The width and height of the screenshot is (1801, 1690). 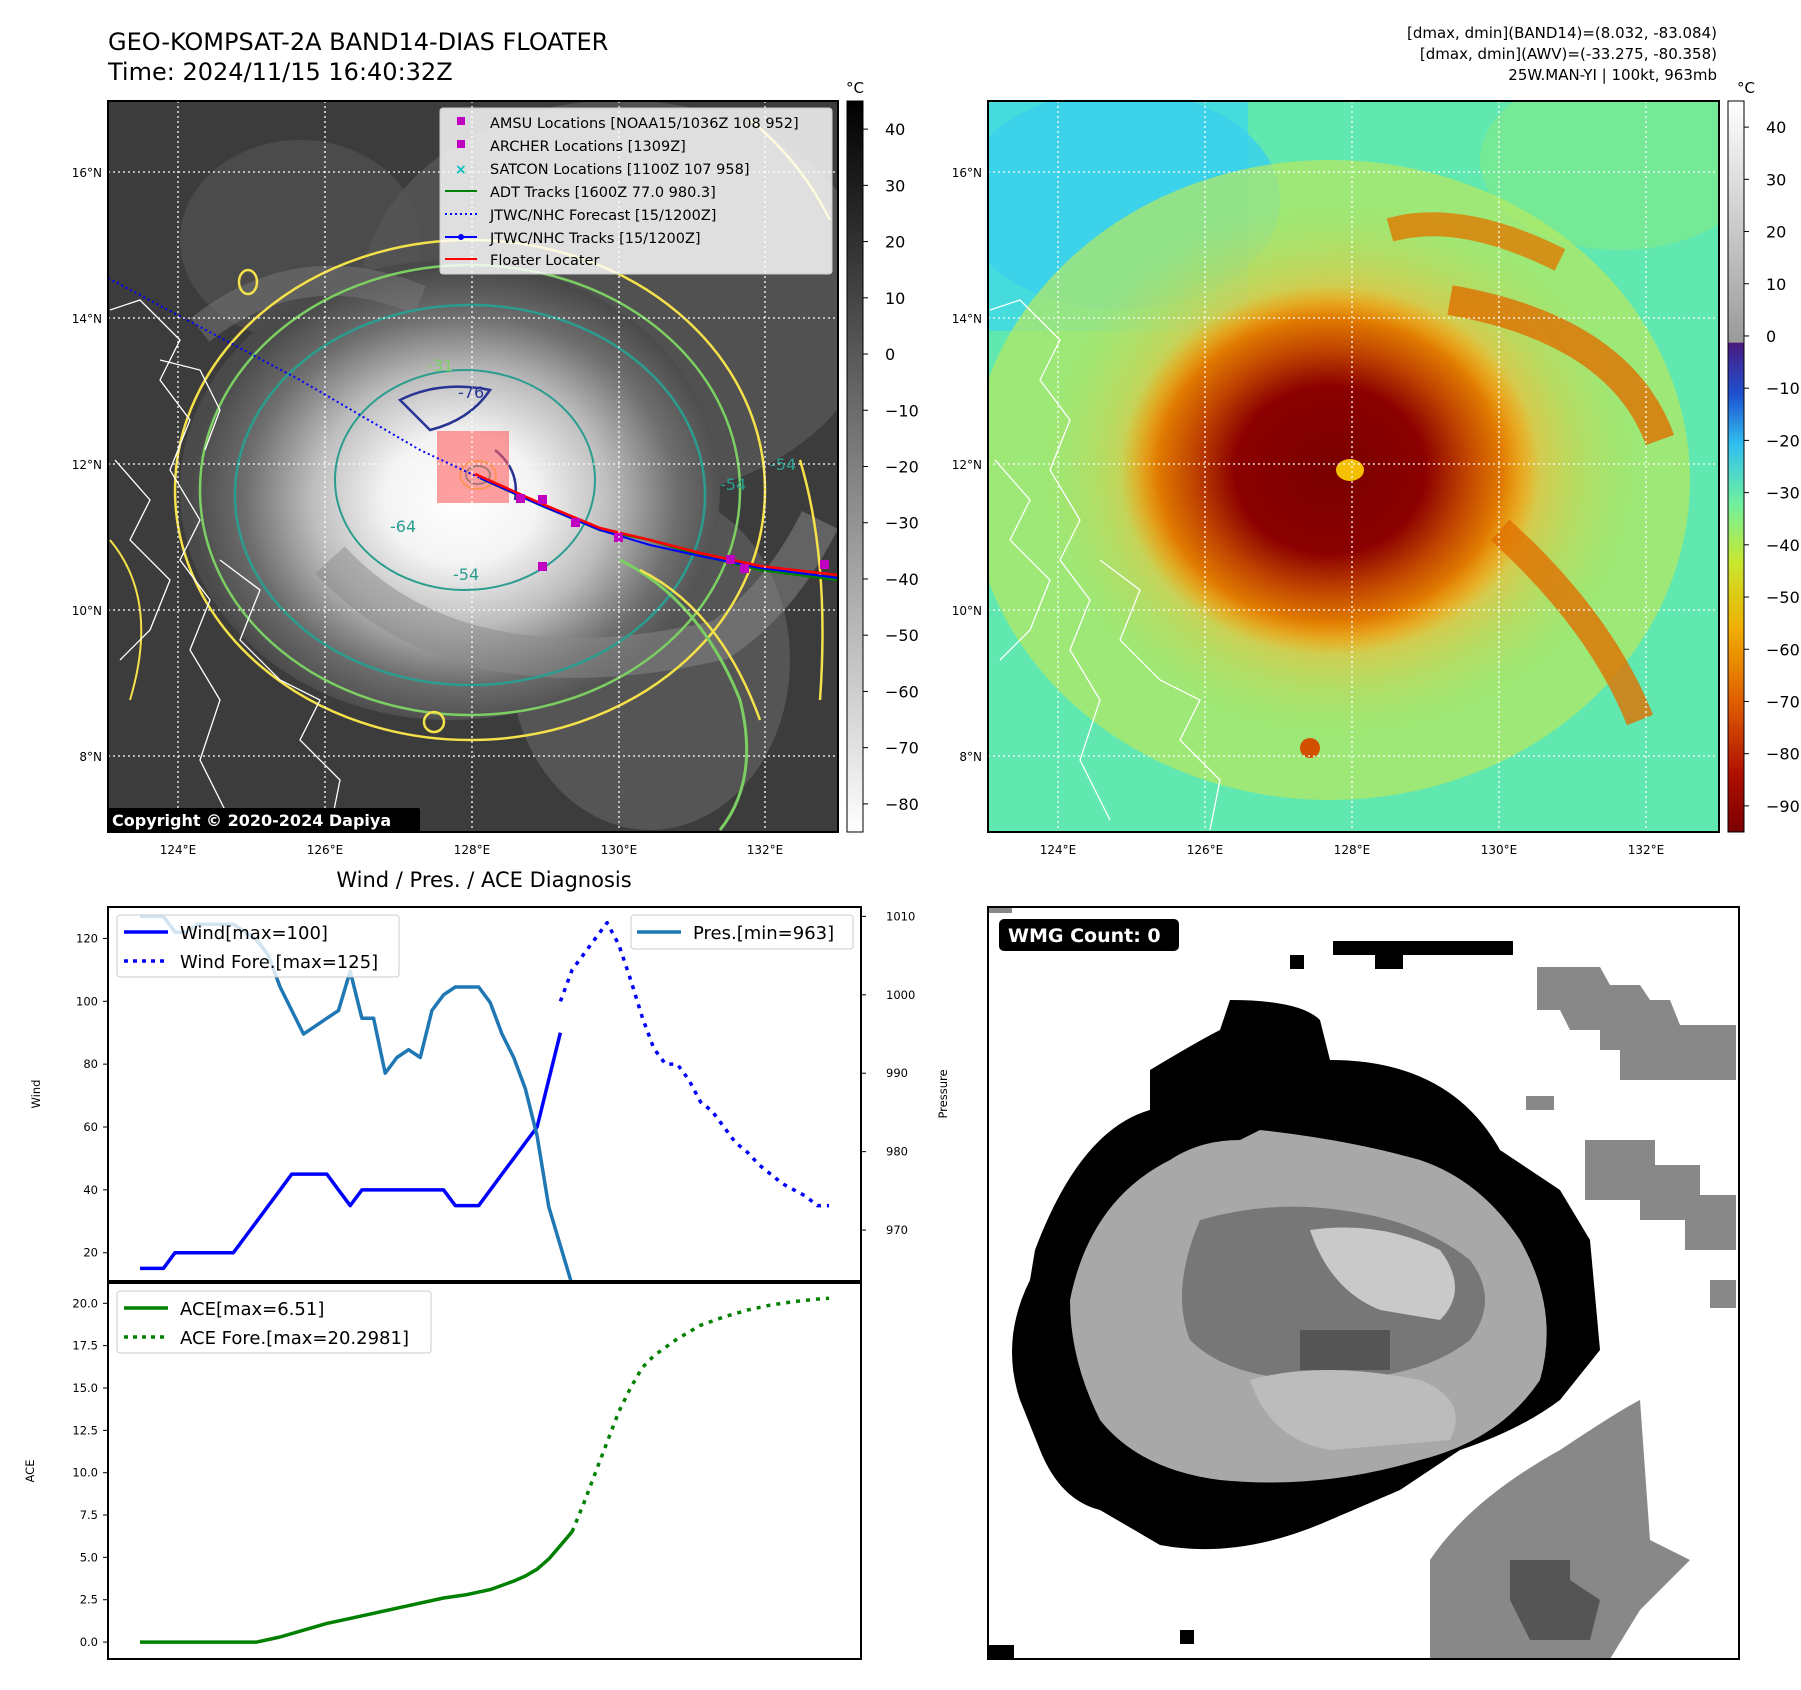 I want to click on wind-forecast-line, so click(x=693, y=1064).